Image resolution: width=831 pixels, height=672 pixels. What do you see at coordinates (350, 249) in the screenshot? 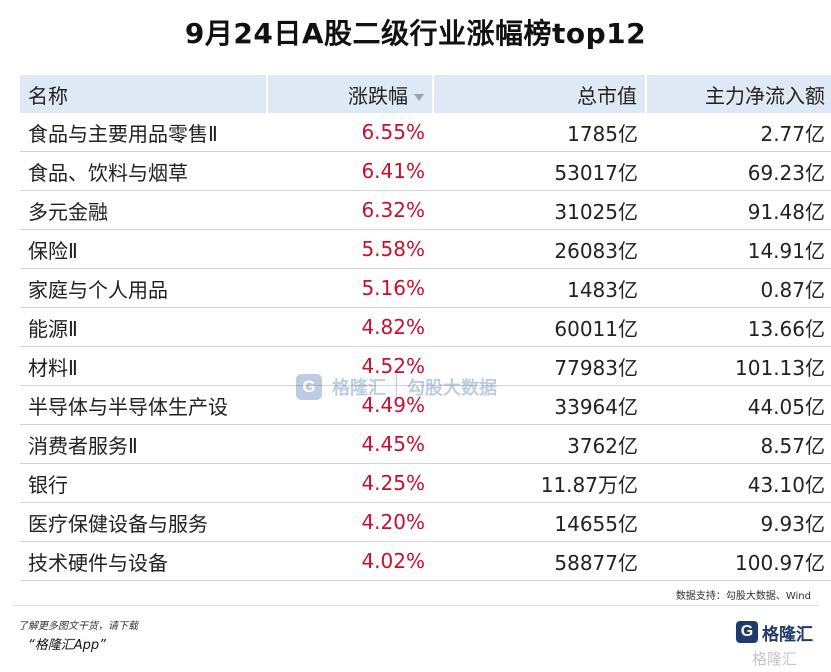
I see `change-value: 5.58%` at bounding box center [350, 249].